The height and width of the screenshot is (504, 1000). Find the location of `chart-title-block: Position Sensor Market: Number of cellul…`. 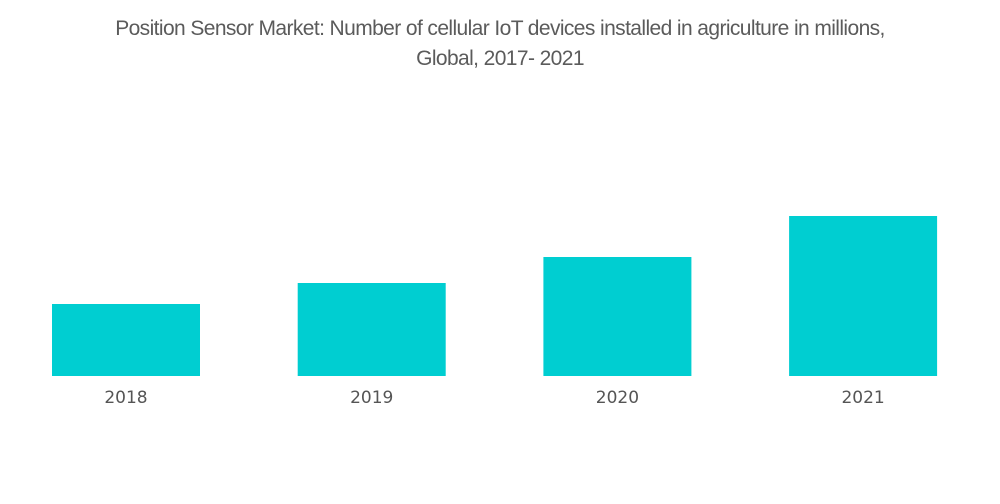

chart-title-block: Position Sensor Market: Number of cellul… is located at coordinates (500, 44).